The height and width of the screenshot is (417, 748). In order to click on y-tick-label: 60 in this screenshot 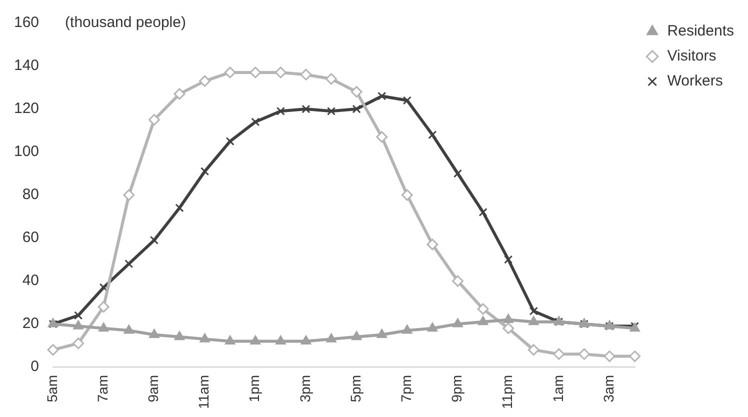, I will do `click(31, 237)`.